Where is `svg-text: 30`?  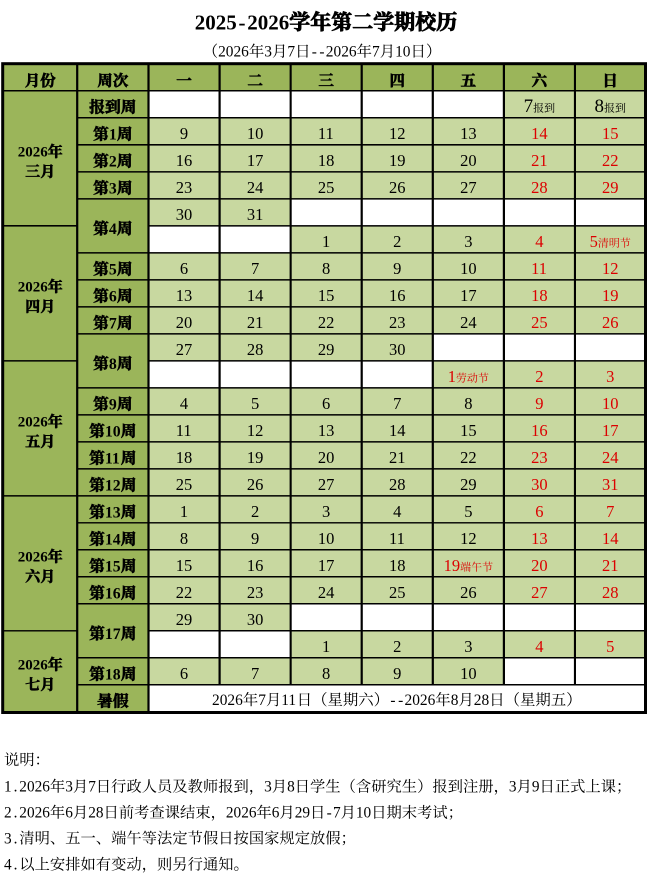
svg-text: 30 is located at coordinates (397, 349).